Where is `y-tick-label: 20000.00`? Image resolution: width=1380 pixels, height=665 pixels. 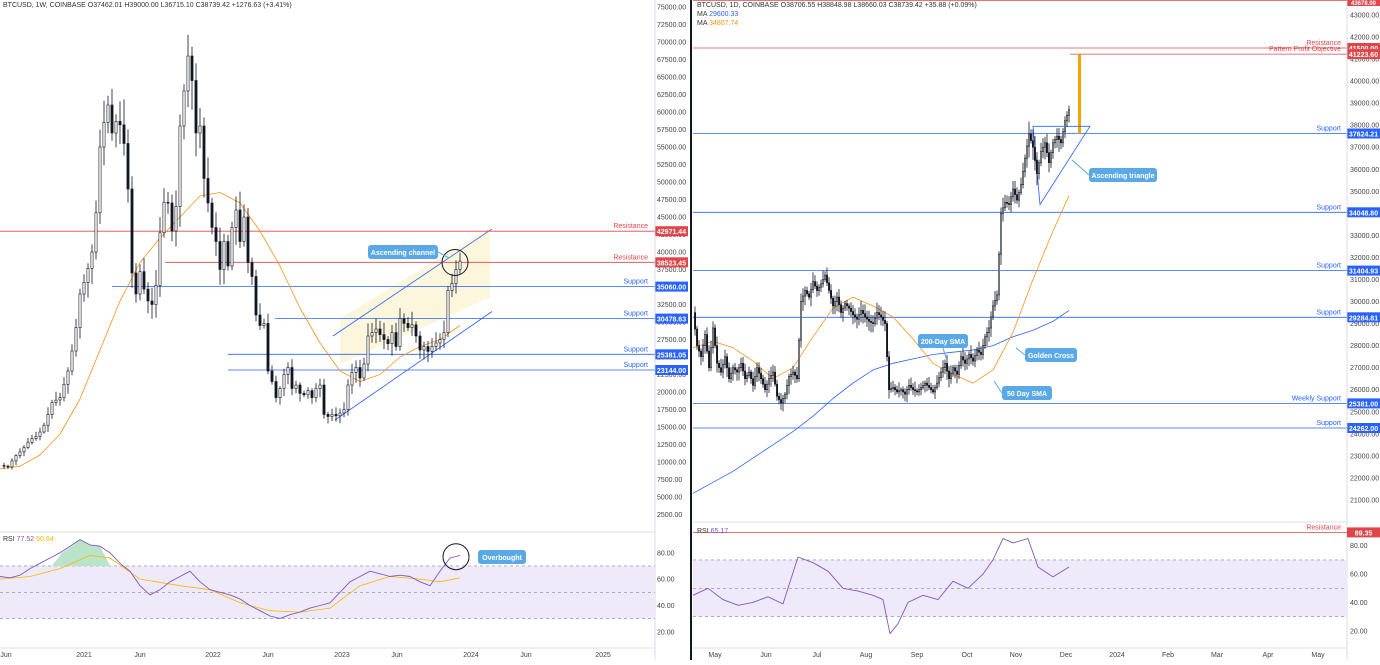 y-tick-label: 20000.00 is located at coordinates (671, 393).